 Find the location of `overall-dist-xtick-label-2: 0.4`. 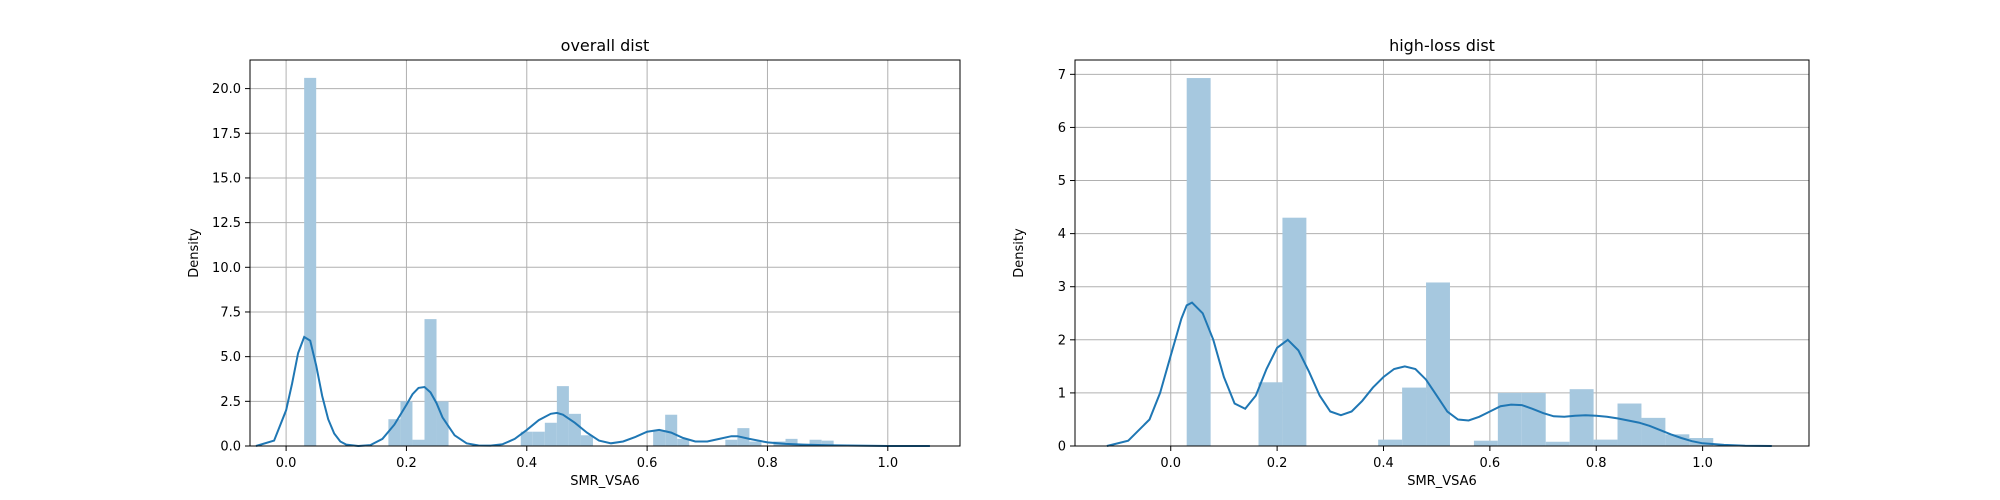

overall-dist-xtick-label-2: 0.4 is located at coordinates (526, 463).